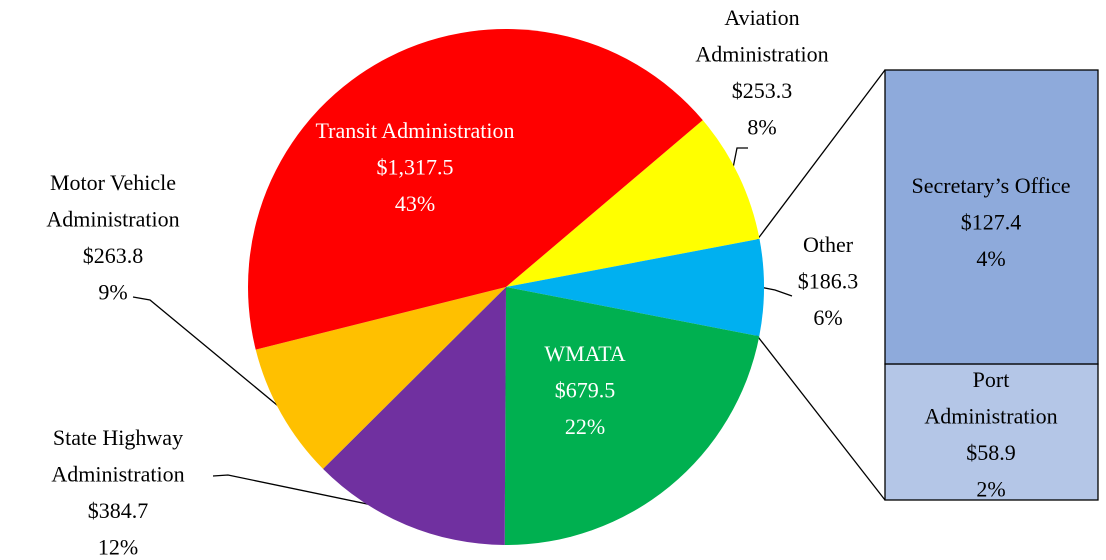  I want to click on percent-label: 2%, so click(990, 489).